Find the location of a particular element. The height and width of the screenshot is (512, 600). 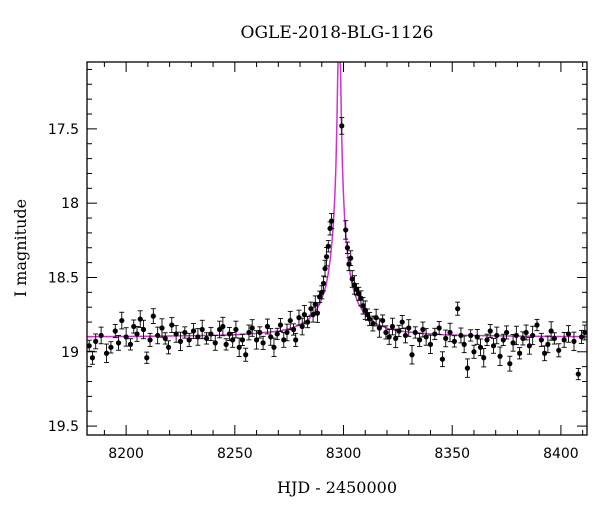

chart-title: OGLE-2018-BLG-1126 is located at coordinates (337, 33).